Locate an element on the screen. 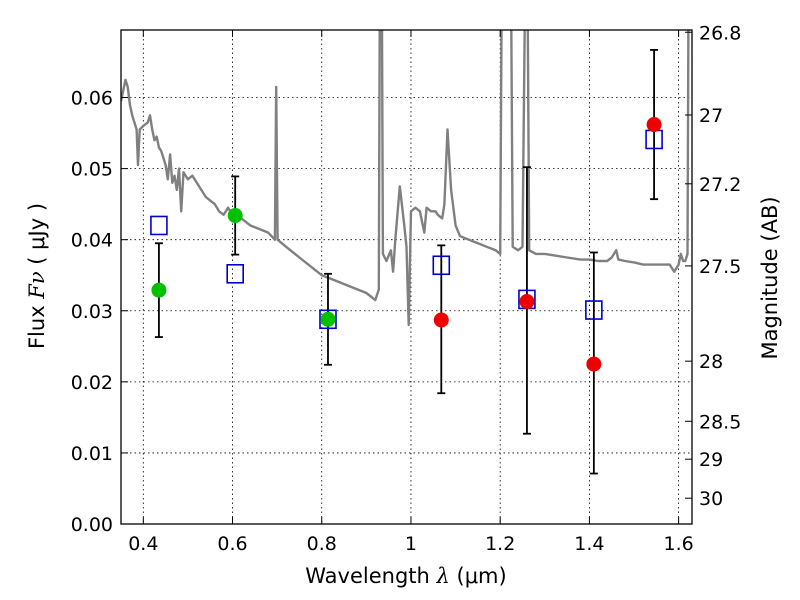 The image size is (800, 600). y2-tick-labels: 26.8 27 27.2 27.5 28 28.5 29 30 is located at coordinates (720, 266).